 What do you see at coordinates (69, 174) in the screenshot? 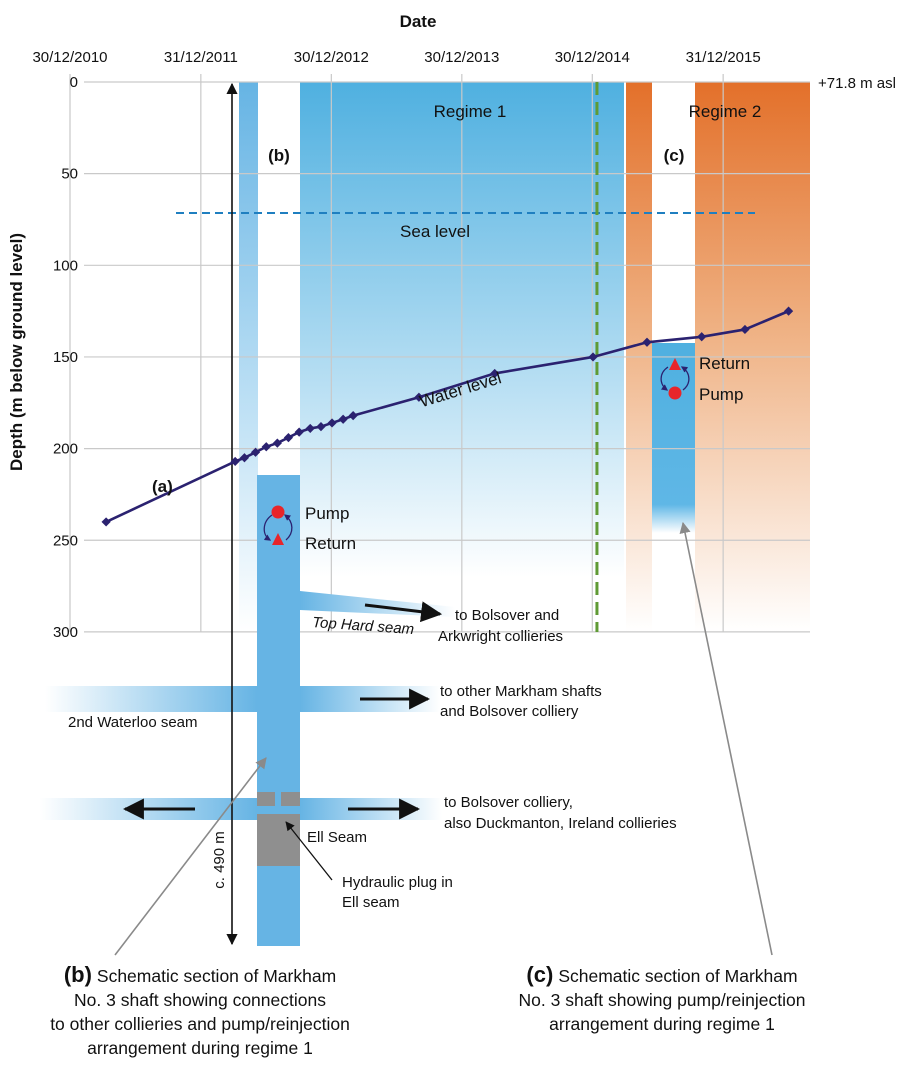
I see `y-tick-label: 50` at bounding box center [69, 174].